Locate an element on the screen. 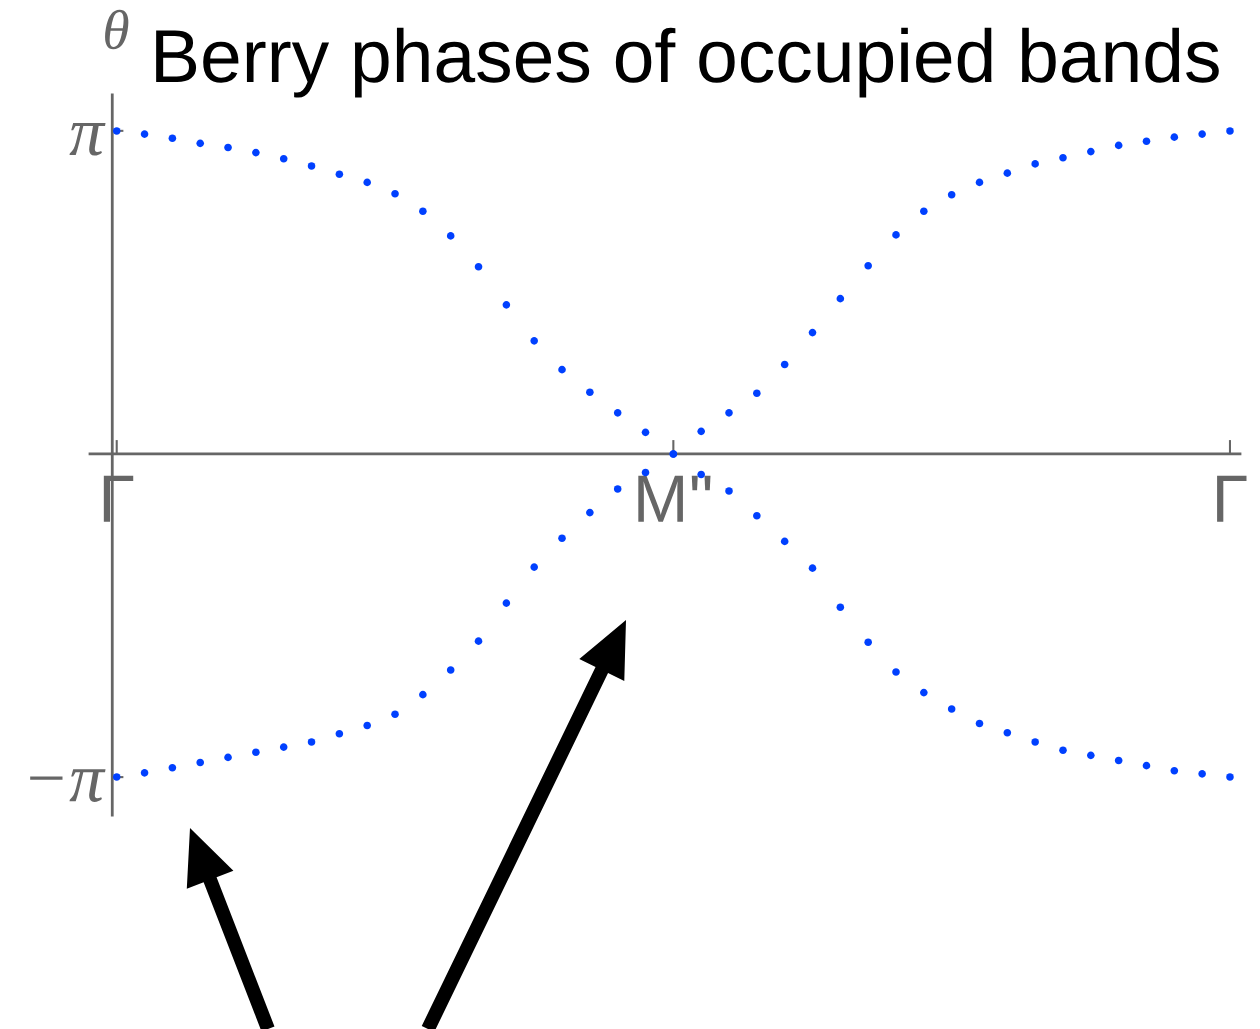 Image resolution: width=1260 pixels, height=1029 pixels. x-tick-label: Γ is located at coordinates (1232, 498).